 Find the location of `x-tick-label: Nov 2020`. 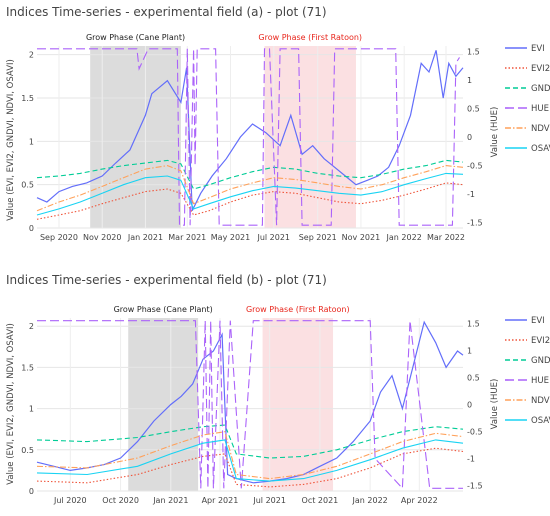

x-tick-label: Nov 2020 is located at coordinates (102, 237).